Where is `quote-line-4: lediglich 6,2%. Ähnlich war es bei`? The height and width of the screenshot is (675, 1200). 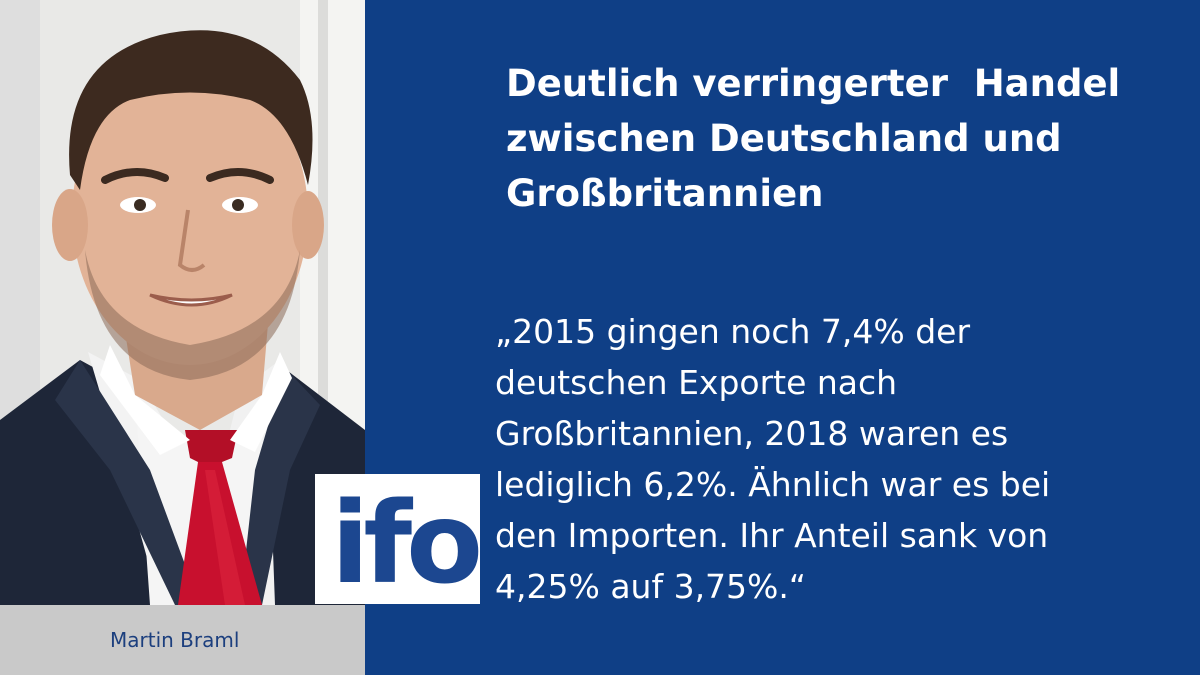 quote-line-4: lediglich 6,2%. Ähnlich war es bei is located at coordinates (773, 484).